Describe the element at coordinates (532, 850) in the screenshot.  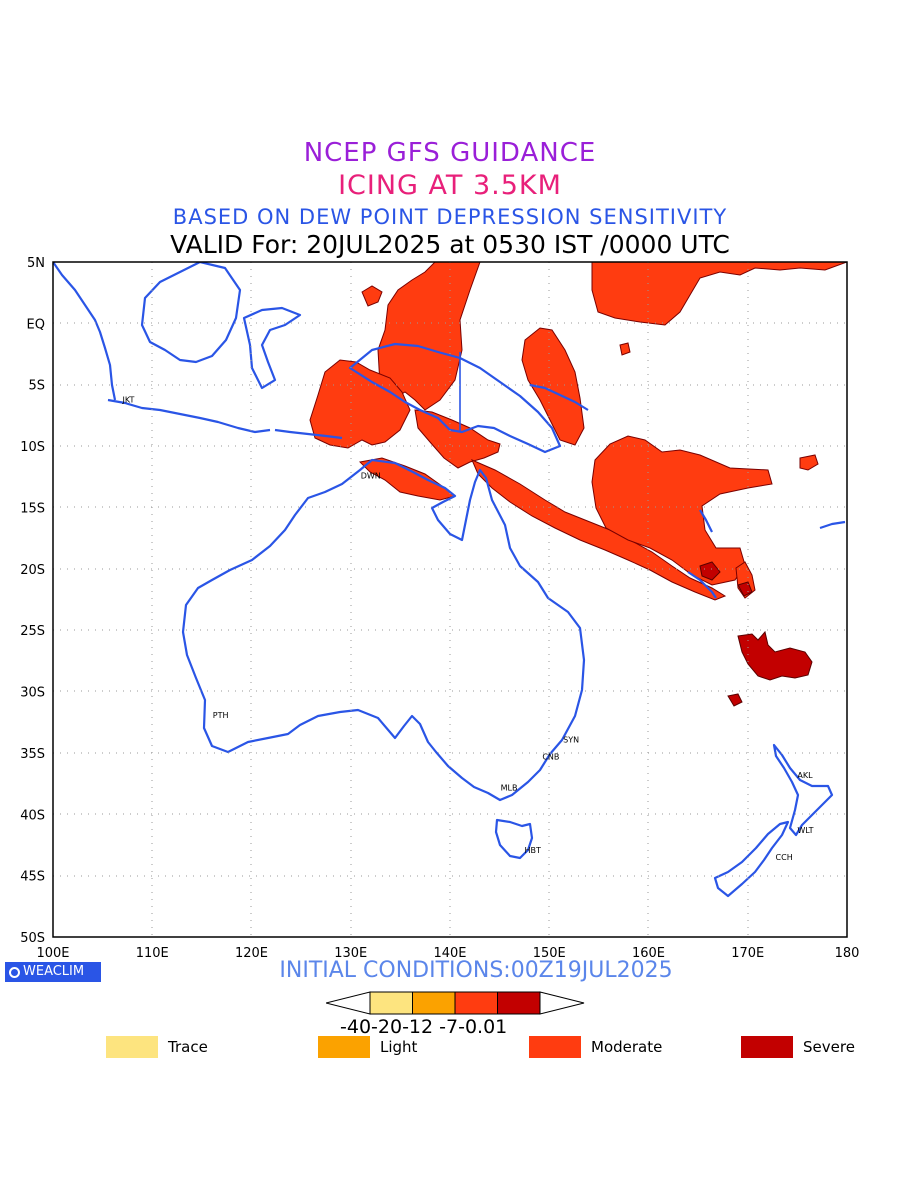
I see `city-label: HBT` at that location.